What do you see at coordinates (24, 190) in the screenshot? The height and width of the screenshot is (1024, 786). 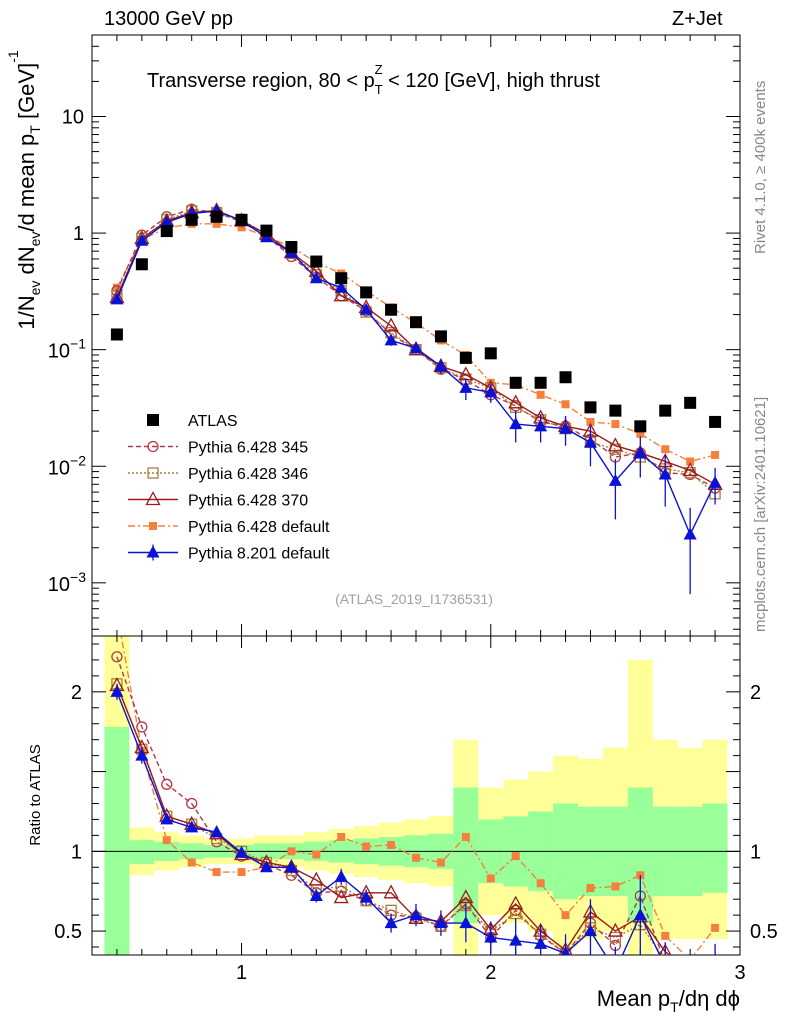 I see `main-y-axis-label: 1/Nev dNev/d mean pT [GeV]-1` at bounding box center [24, 190].